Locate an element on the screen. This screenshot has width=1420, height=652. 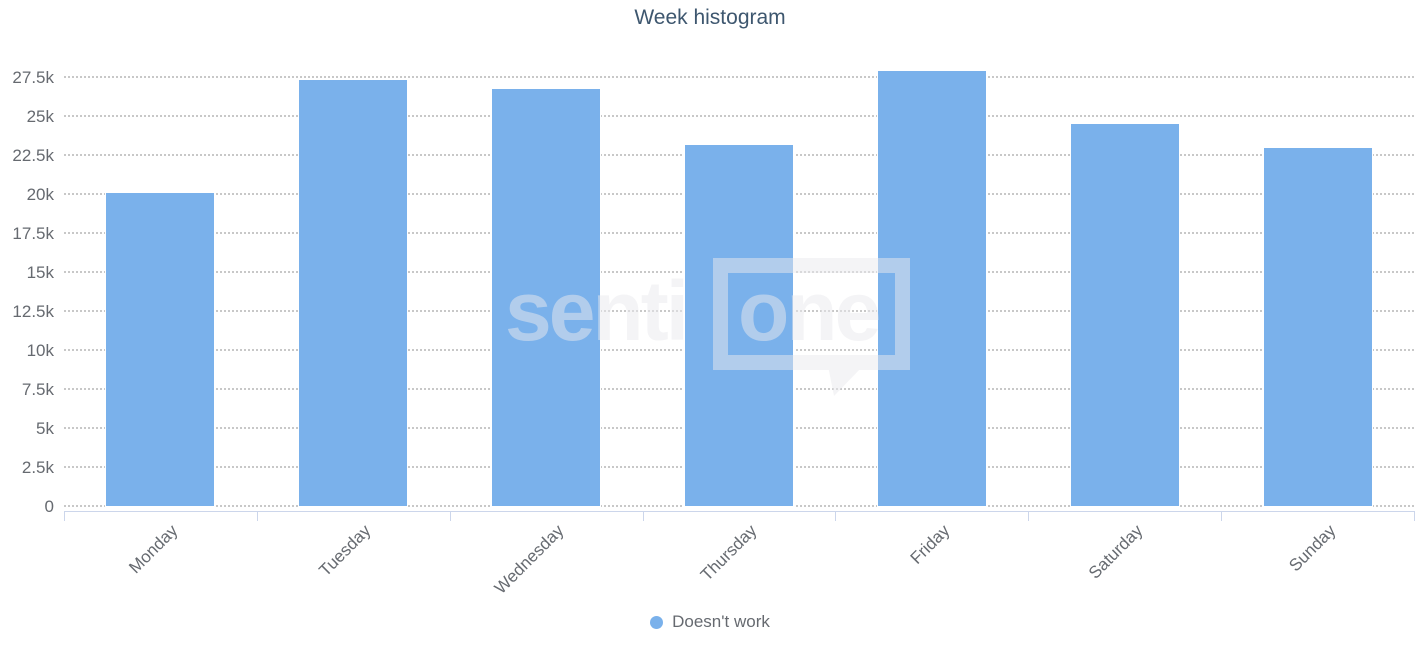
bar-sunday is located at coordinates (1317, 326).